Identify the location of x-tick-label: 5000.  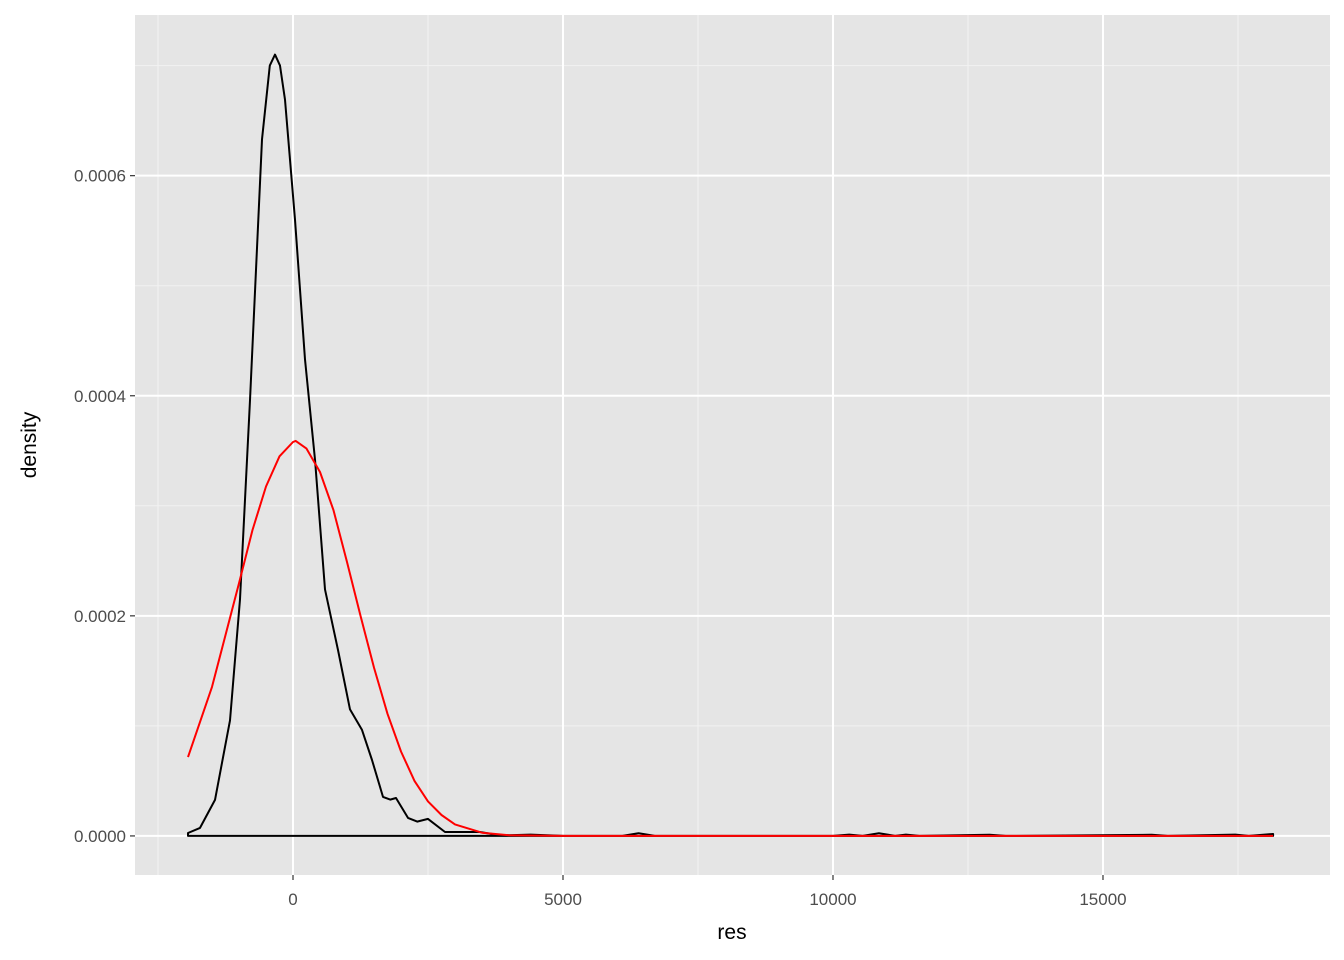
(563, 899).